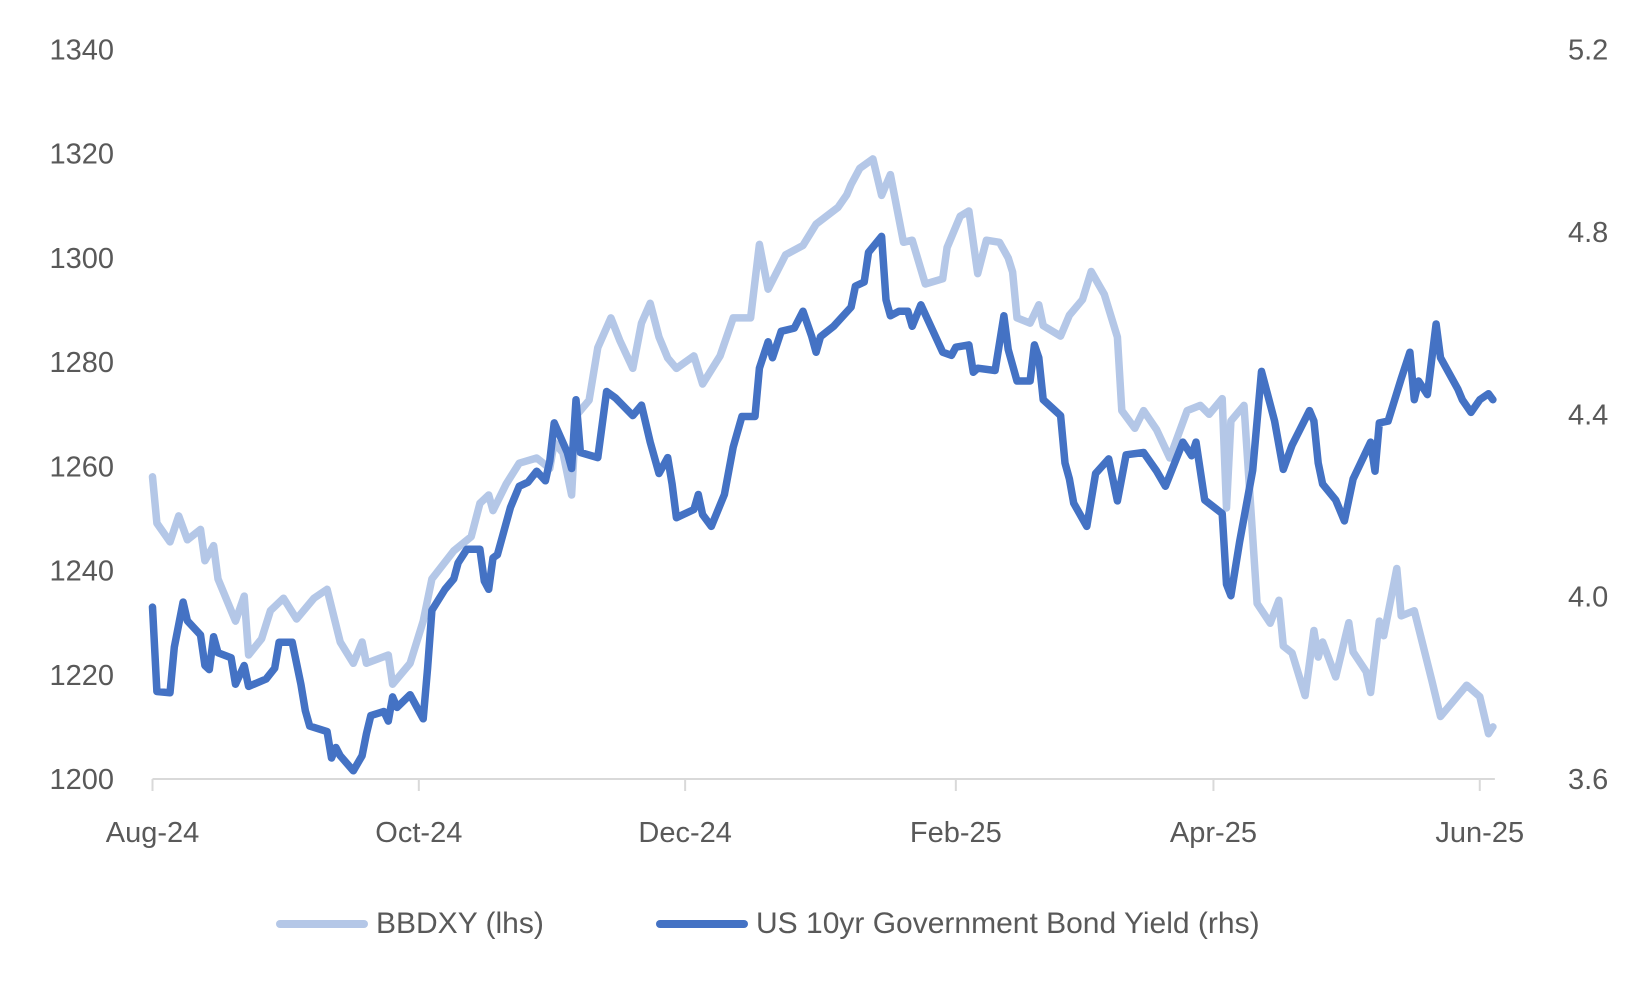 The height and width of the screenshot is (990, 1650). I want to click on x-tick-label: Jun-25, so click(1479, 833).